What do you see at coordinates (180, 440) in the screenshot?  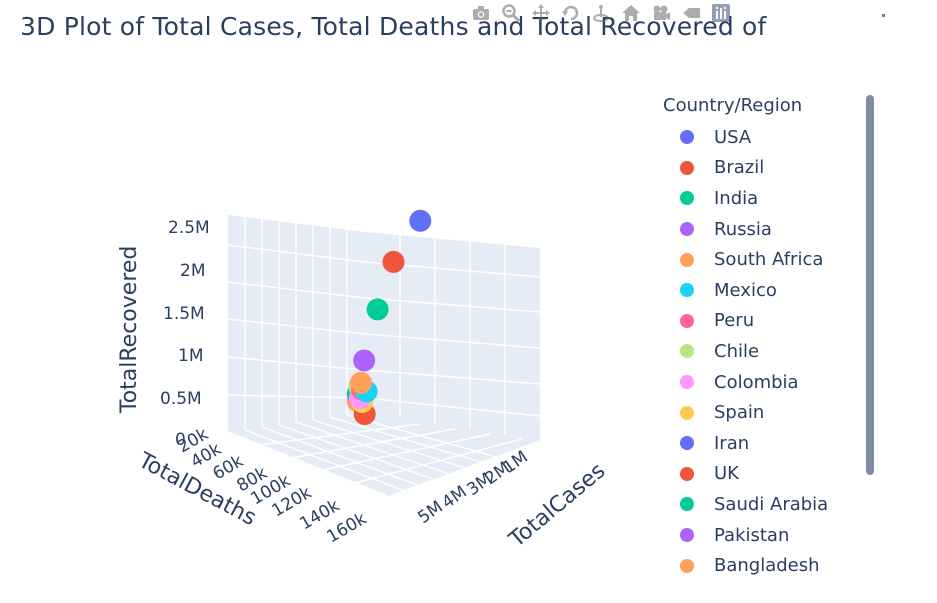 I see `z-tick: 0` at bounding box center [180, 440].